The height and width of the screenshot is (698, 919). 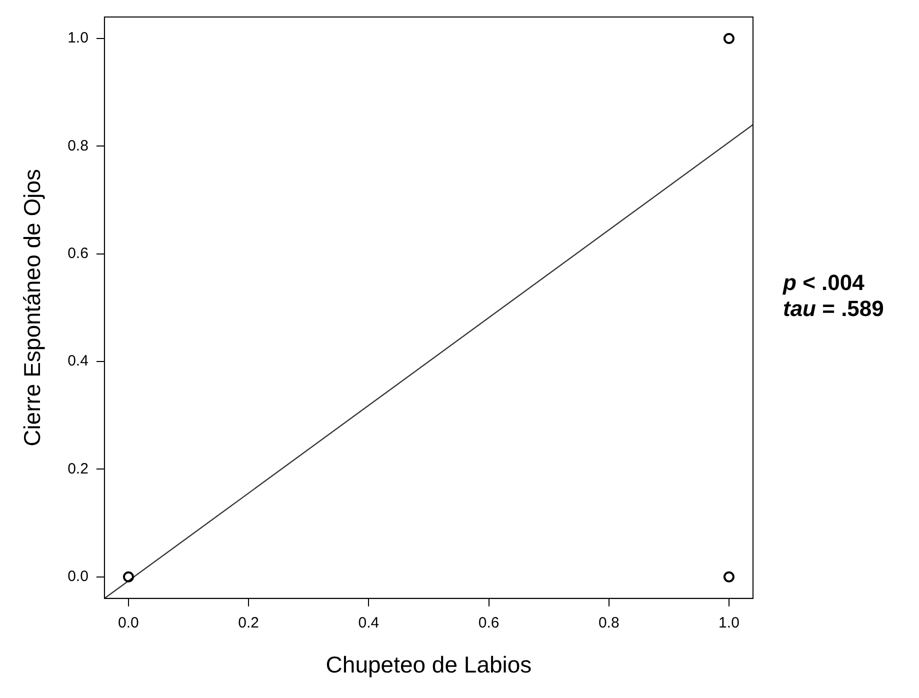 What do you see at coordinates (429, 665) in the screenshot?
I see `x-axis-title: Chupeteo de Labios` at bounding box center [429, 665].